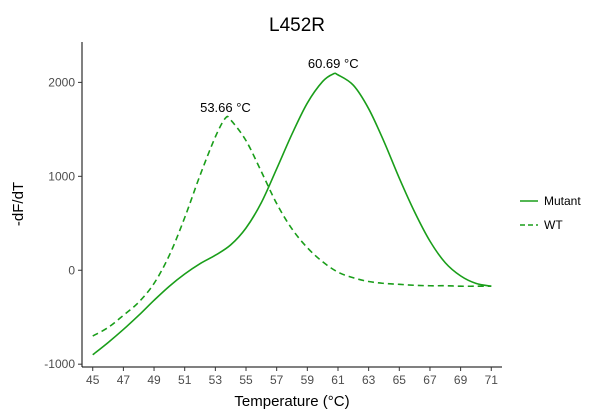 This screenshot has height=415, width=612. What do you see at coordinates (59, 364) in the screenshot?
I see `y-tick-label: -1000` at bounding box center [59, 364].